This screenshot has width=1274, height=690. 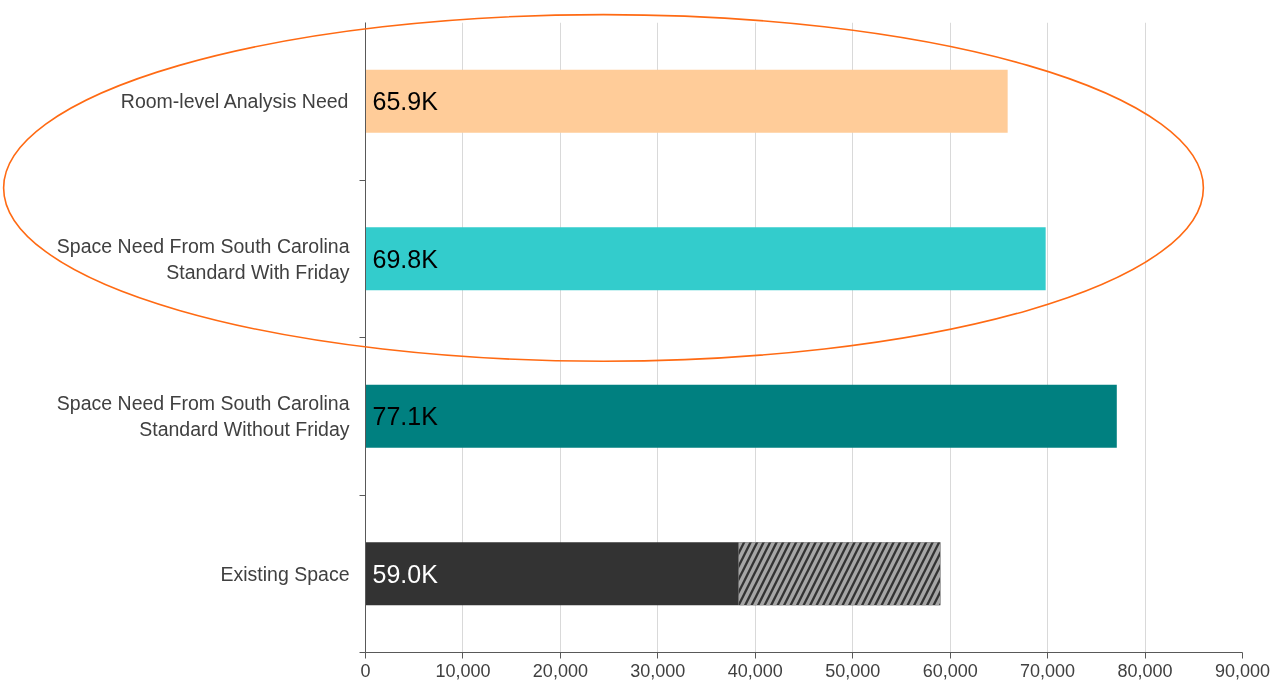 What do you see at coordinates (853, 670) in the screenshot?
I see `x-tick-label: 50,000` at bounding box center [853, 670].